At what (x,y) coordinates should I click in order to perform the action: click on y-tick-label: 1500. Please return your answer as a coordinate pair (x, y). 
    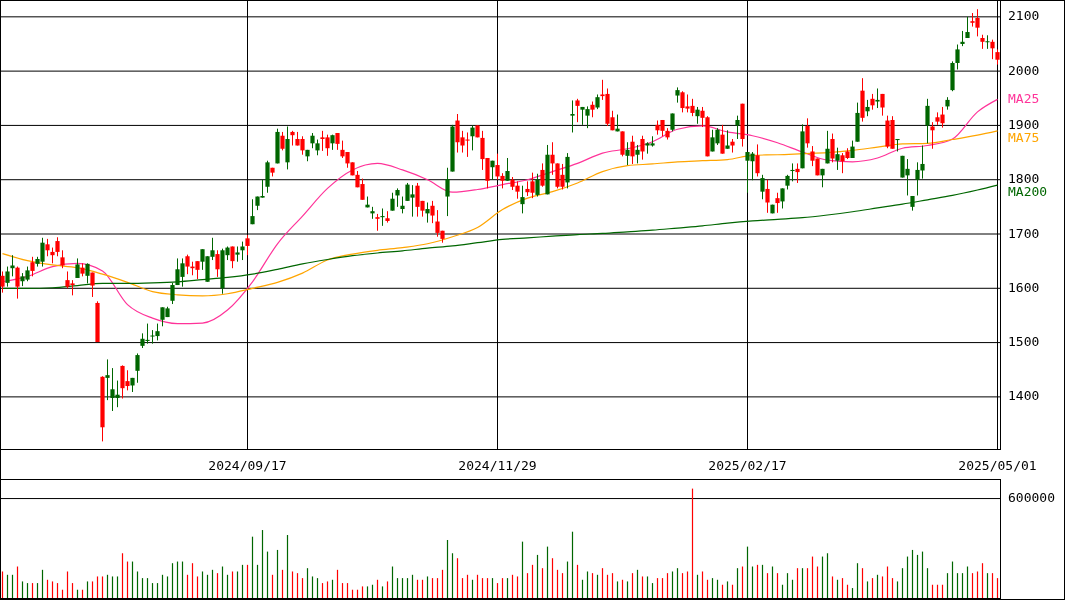
    Looking at the image, I should click on (1024, 342).